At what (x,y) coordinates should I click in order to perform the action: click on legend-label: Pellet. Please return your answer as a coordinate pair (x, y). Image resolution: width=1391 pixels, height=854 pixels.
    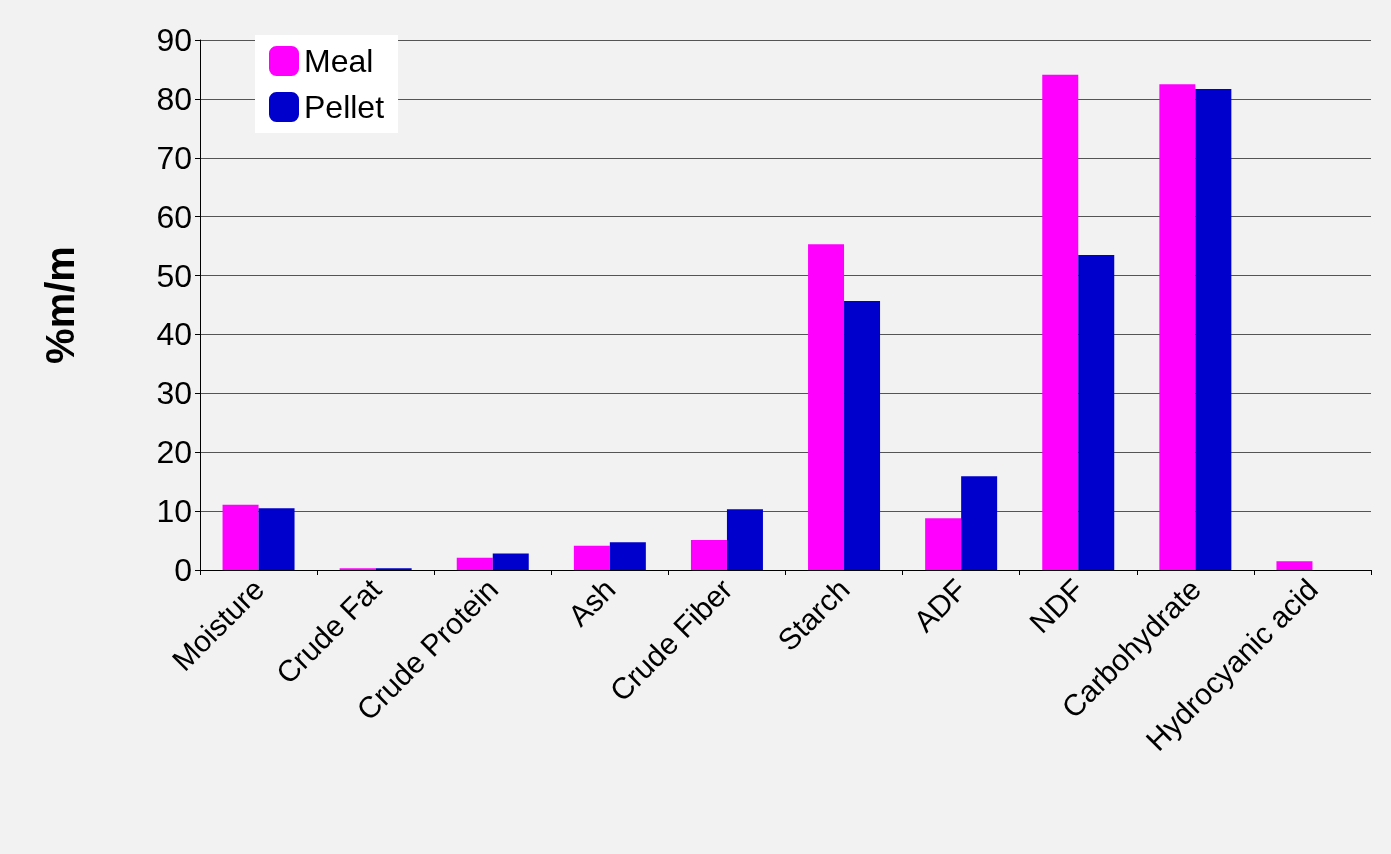
    Looking at the image, I should click on (344, 107).